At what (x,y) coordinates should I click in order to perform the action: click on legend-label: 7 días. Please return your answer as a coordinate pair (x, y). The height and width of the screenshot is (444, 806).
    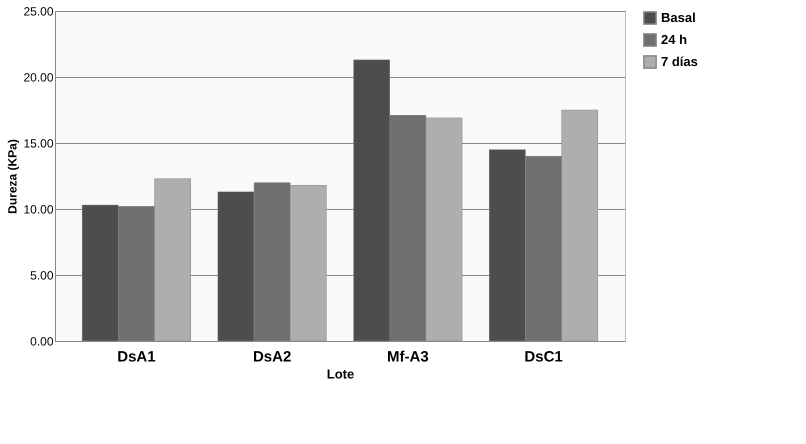
    Looking at the image, I should click on (679, 61).